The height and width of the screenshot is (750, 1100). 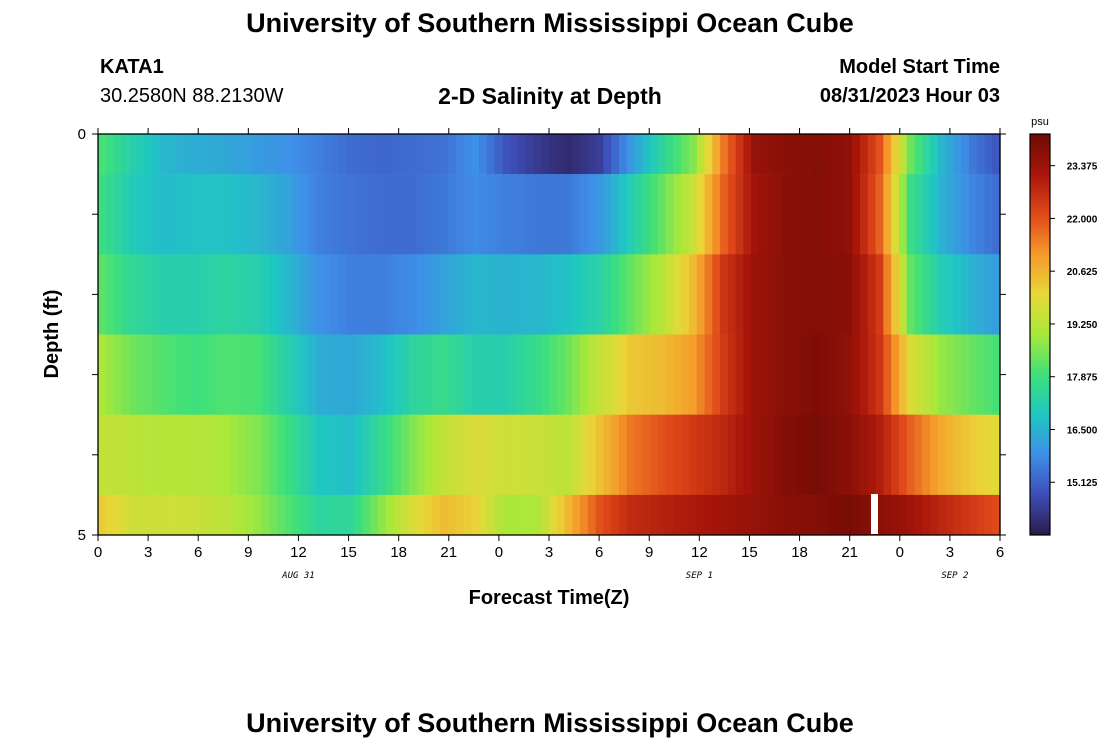 I want to click on model-start-value: 08/31/2023 Hour 03, so click(x=909, y=96).